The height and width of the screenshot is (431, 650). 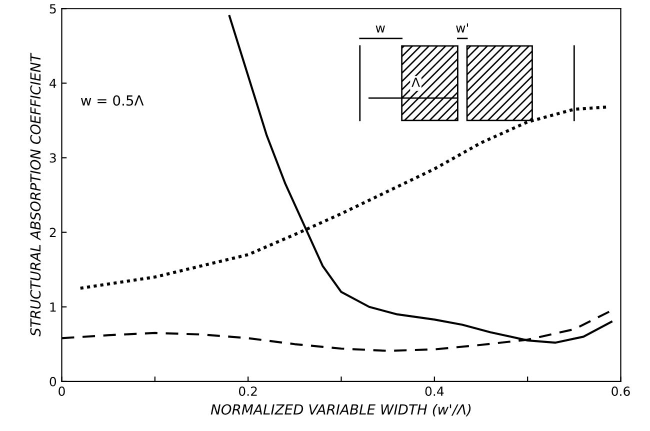 What do you see at coordinates (416, 82) in the screenshot?
I see `annotation: Λ` at bounding box center [416, 82].